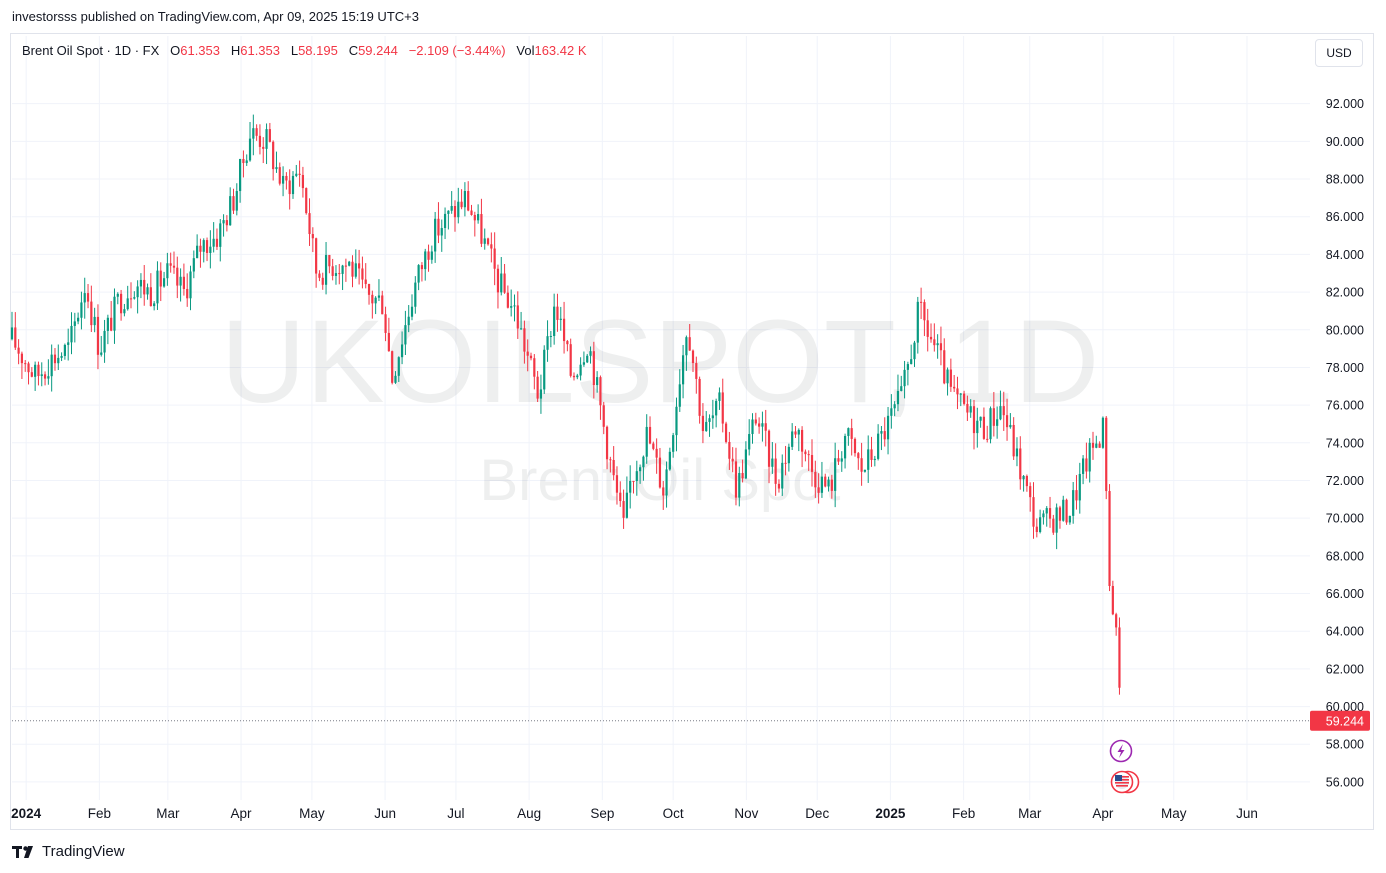 This screenshot has width=1386, height=873. What do you see at coordinates (385, 813) in the screenshot?
I see `time-tick-label: Jun` at bounding box center [385, 813].